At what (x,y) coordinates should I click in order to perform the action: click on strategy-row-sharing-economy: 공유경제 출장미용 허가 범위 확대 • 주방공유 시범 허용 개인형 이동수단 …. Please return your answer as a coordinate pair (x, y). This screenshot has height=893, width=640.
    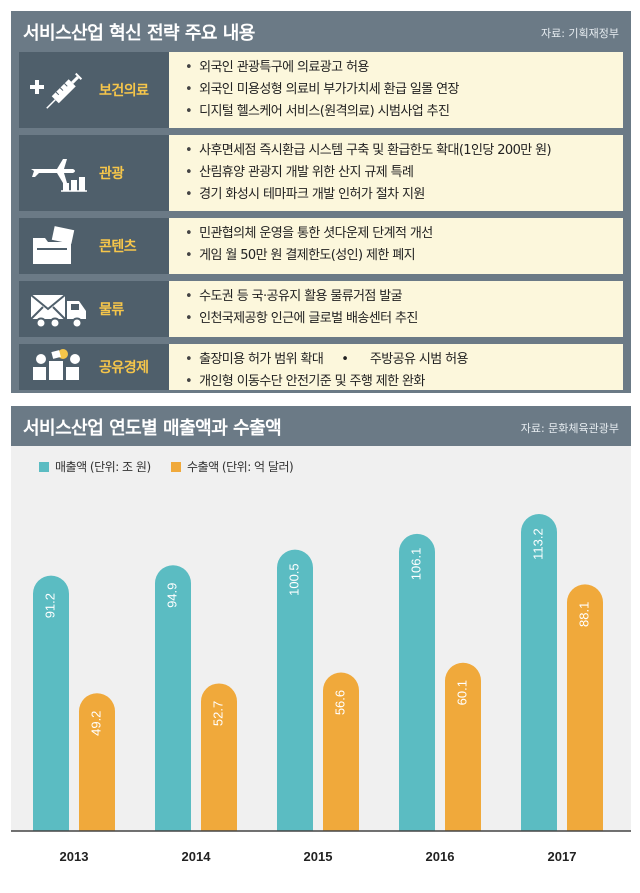
    Looking at the image, I should click on (321, 367).